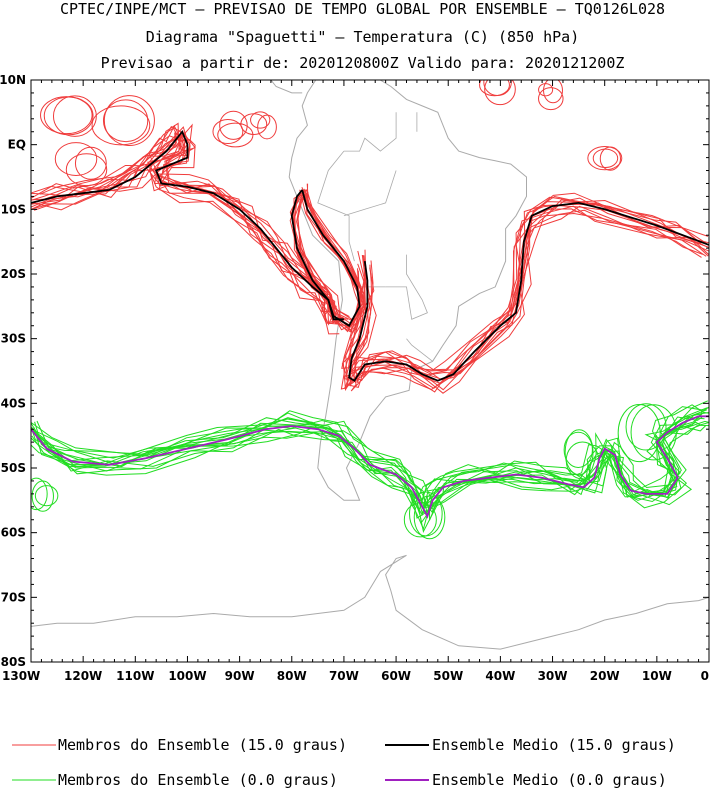 The width and height of the screenshot is (725, 792). Describe the element at coordinates (553, 676) in the screenshot. I see `lon-tick-label: 30W` at that location.